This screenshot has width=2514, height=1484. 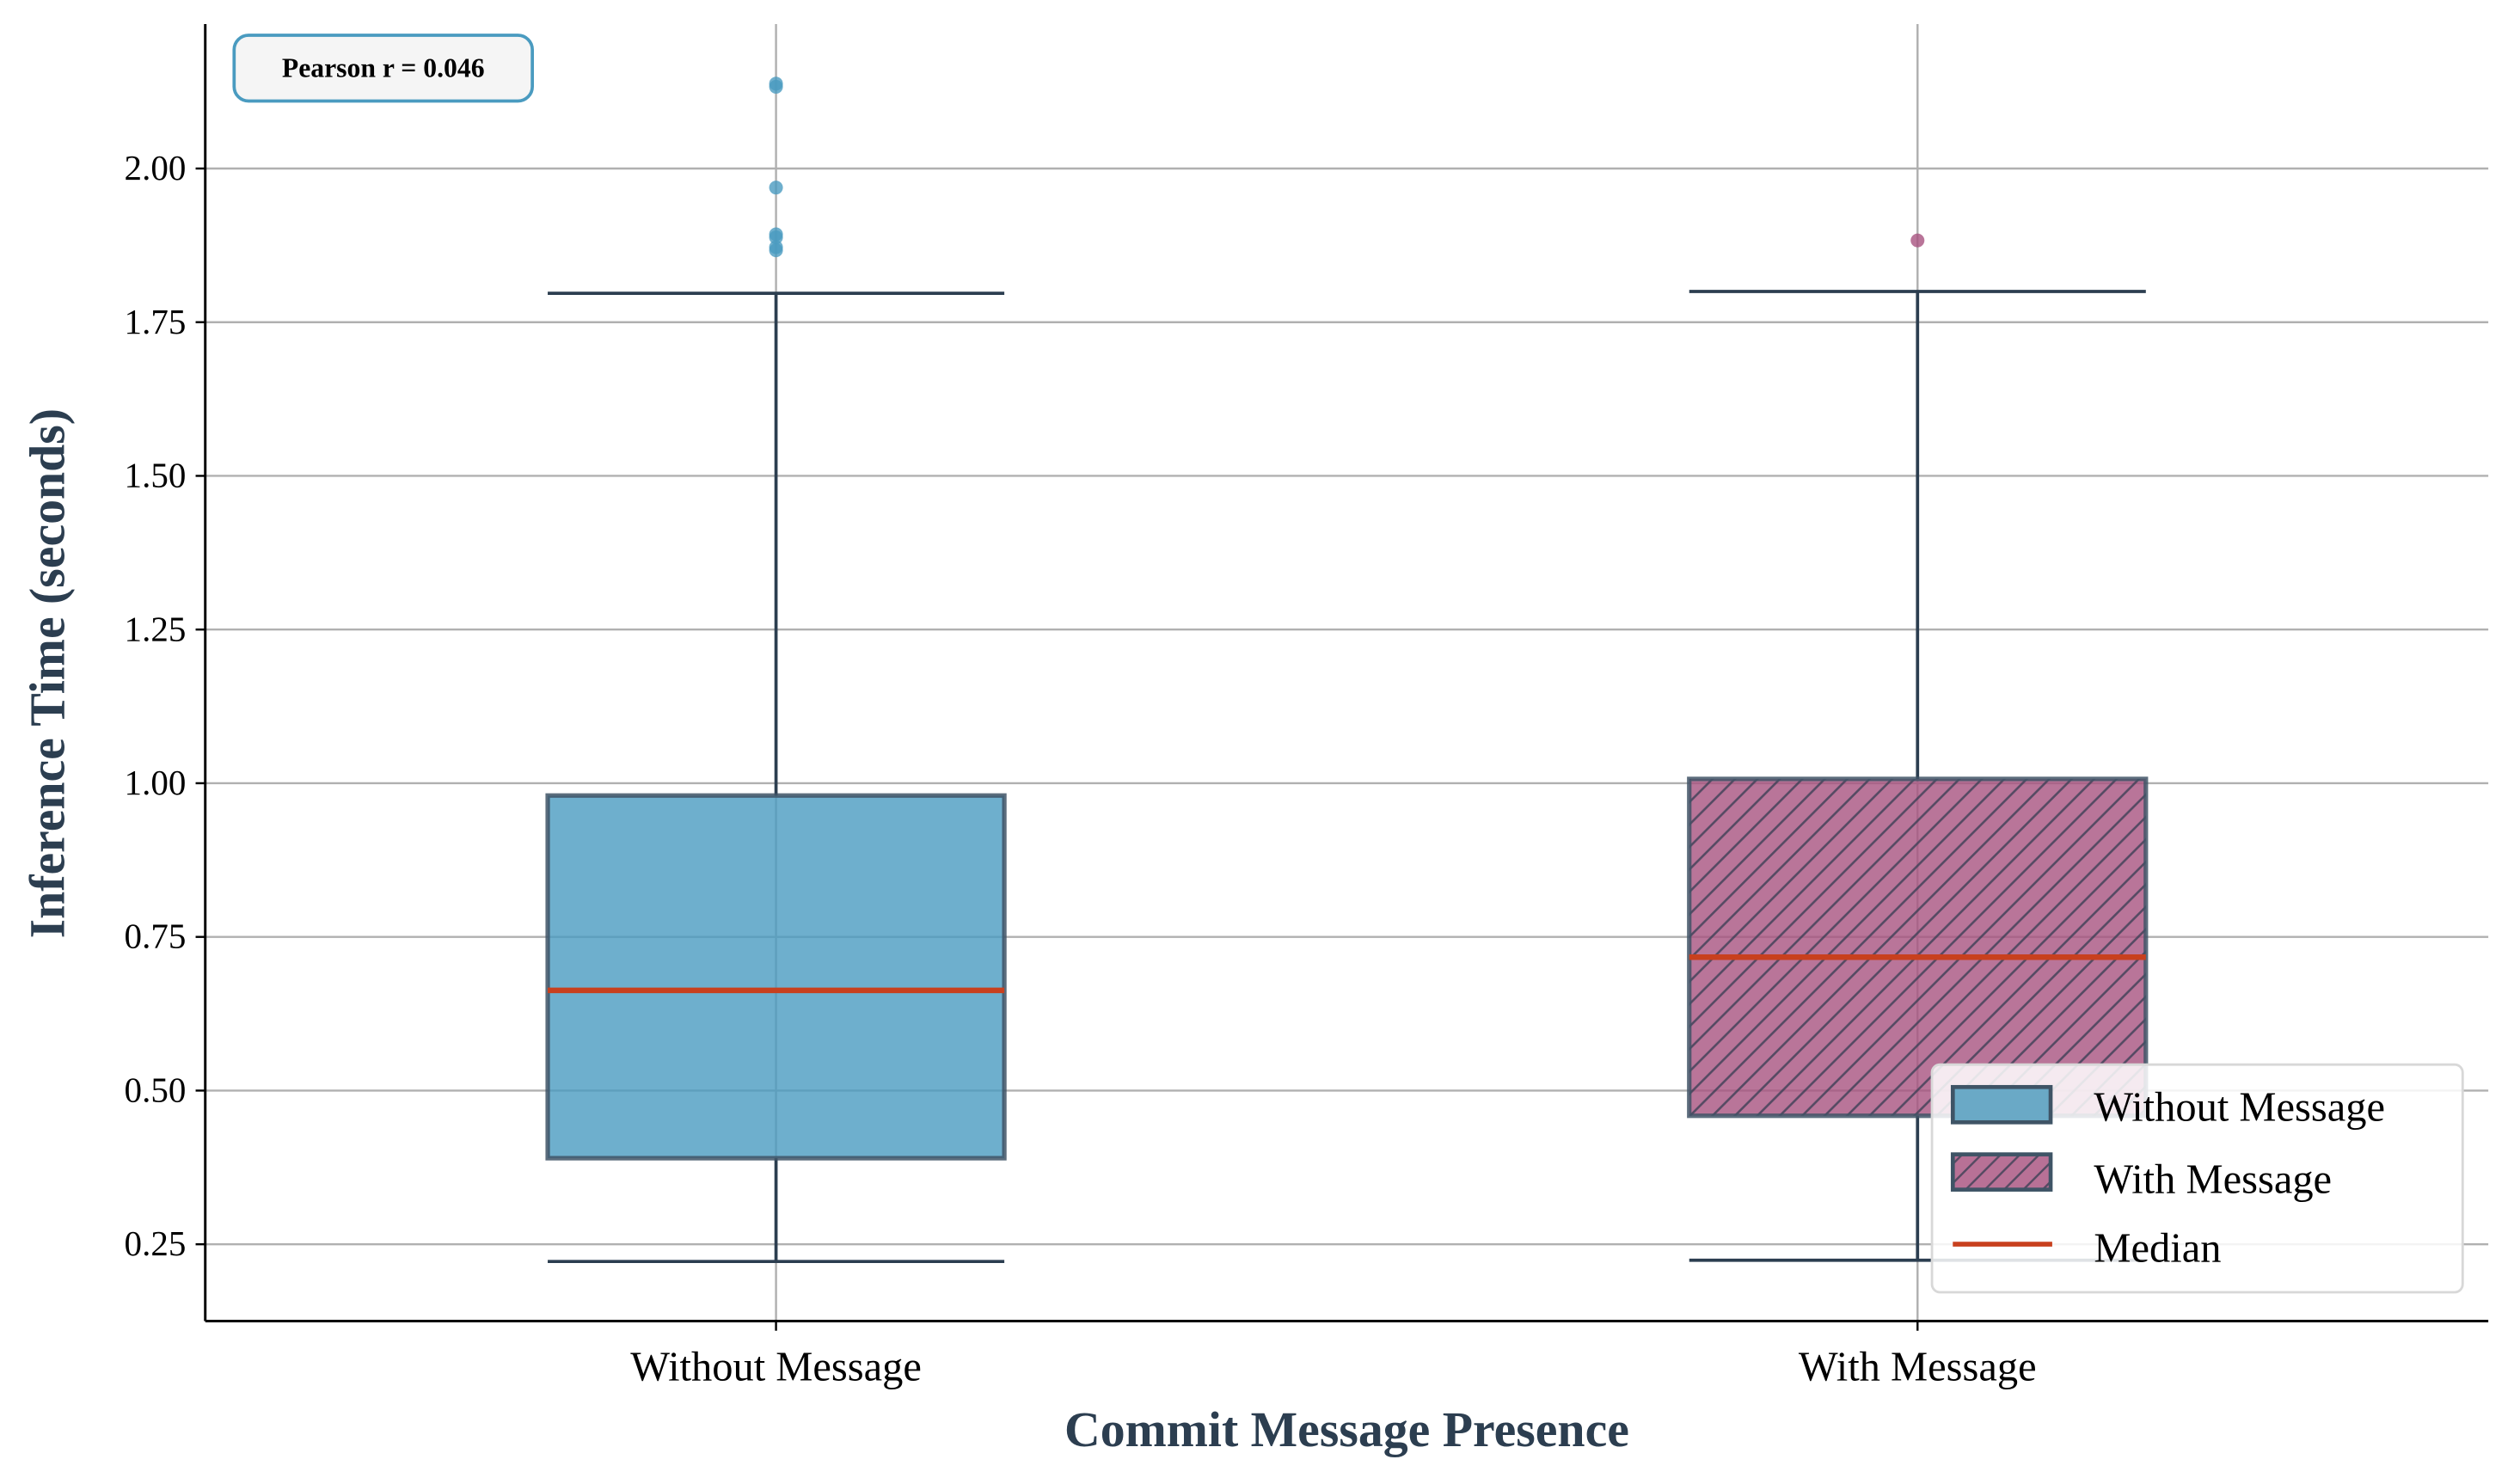 I want to click on y-tick-label: 2.00, so click(x=156, y=167).